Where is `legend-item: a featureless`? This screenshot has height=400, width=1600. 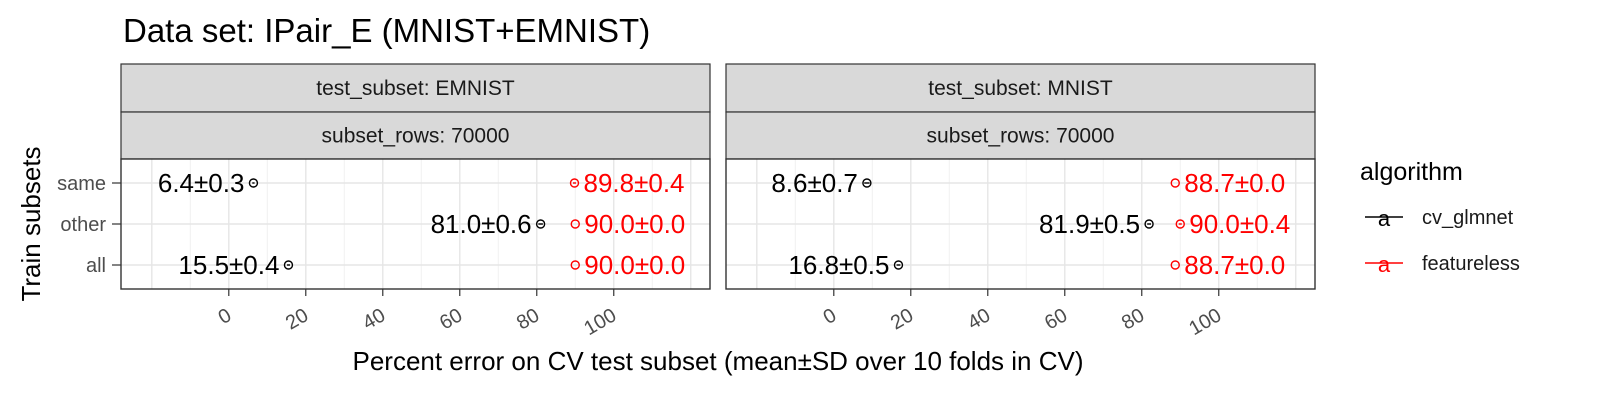
legend-item: a featureless is located at coordinates (1442, 264).